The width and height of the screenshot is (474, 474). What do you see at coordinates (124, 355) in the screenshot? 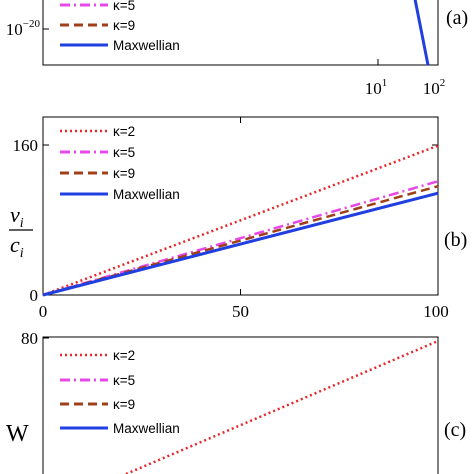
I see `panel-c-legend-label-kappa2: κ=2` at bounding box center [124, 355].